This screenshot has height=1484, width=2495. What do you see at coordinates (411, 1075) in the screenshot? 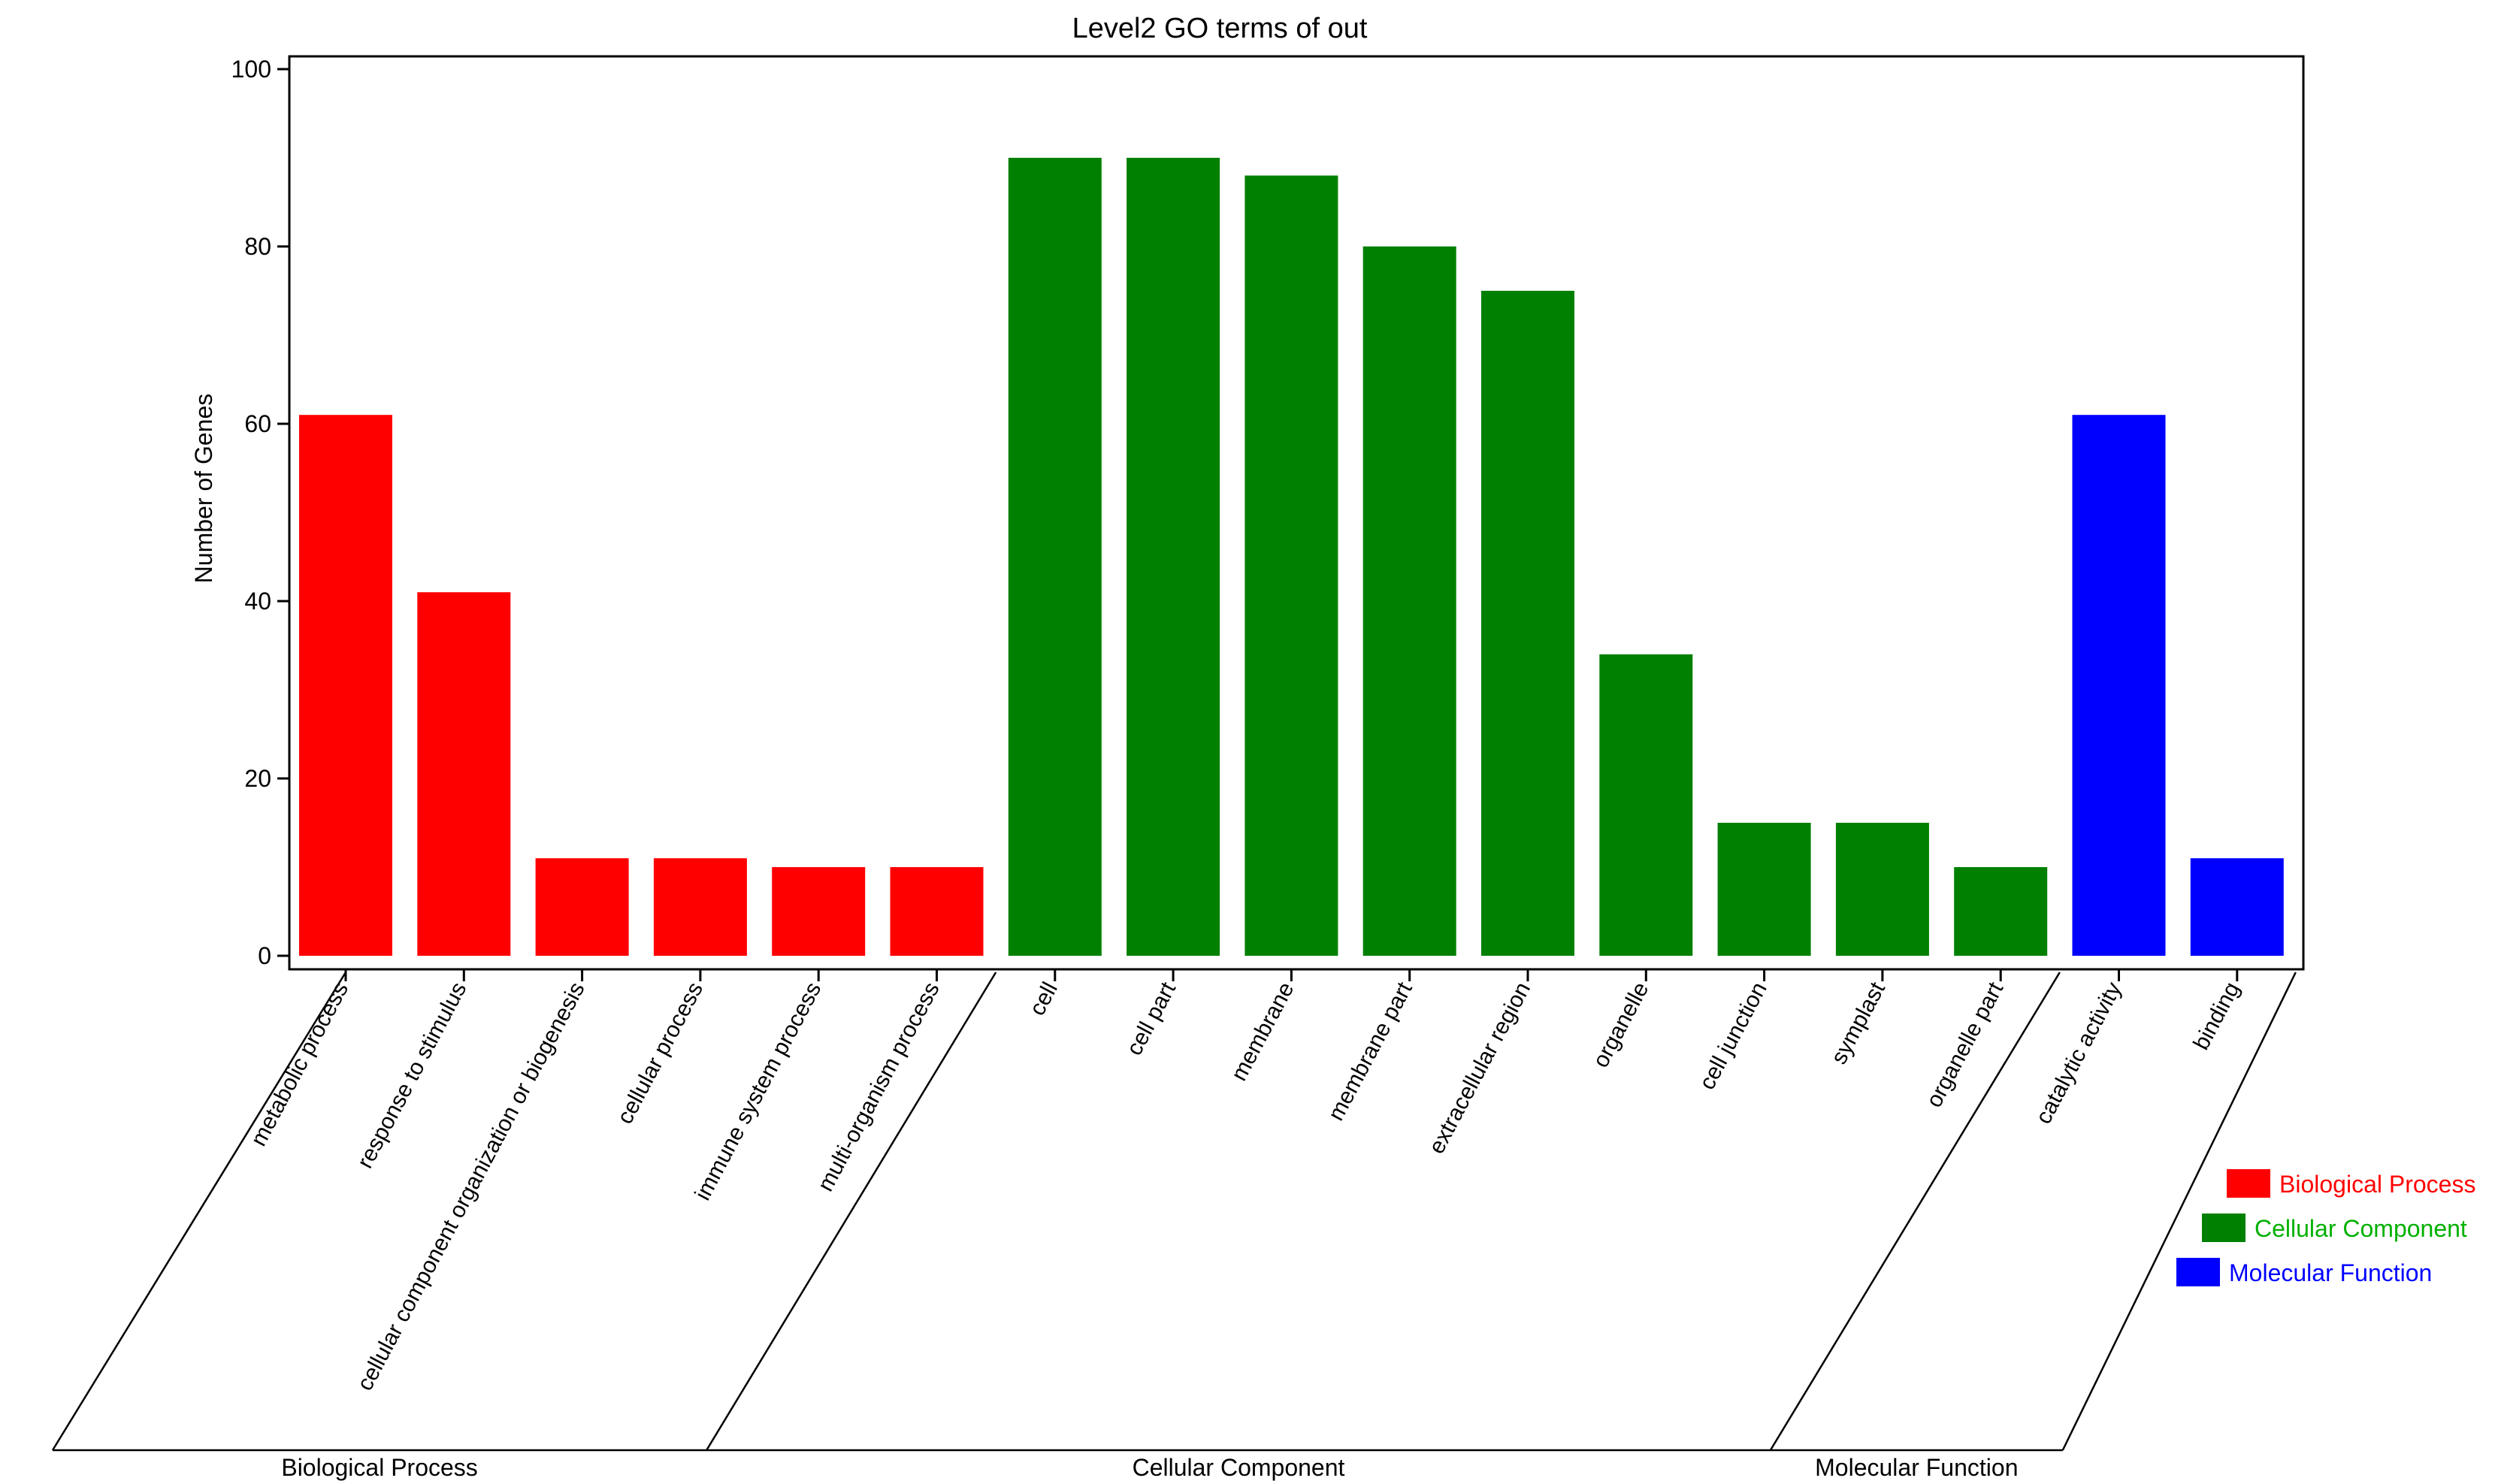
I see `x-tick-label-response-to-stimulus: response to stimulus` at bounding box center [411, 1075].